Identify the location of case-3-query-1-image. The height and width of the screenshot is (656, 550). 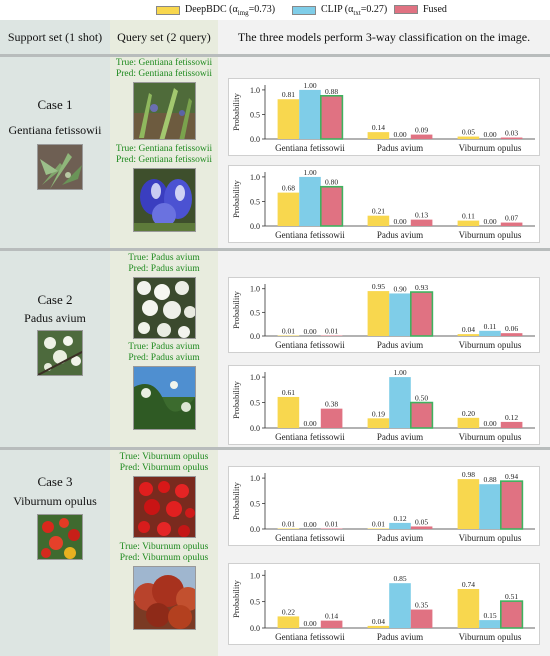
(164, 507).